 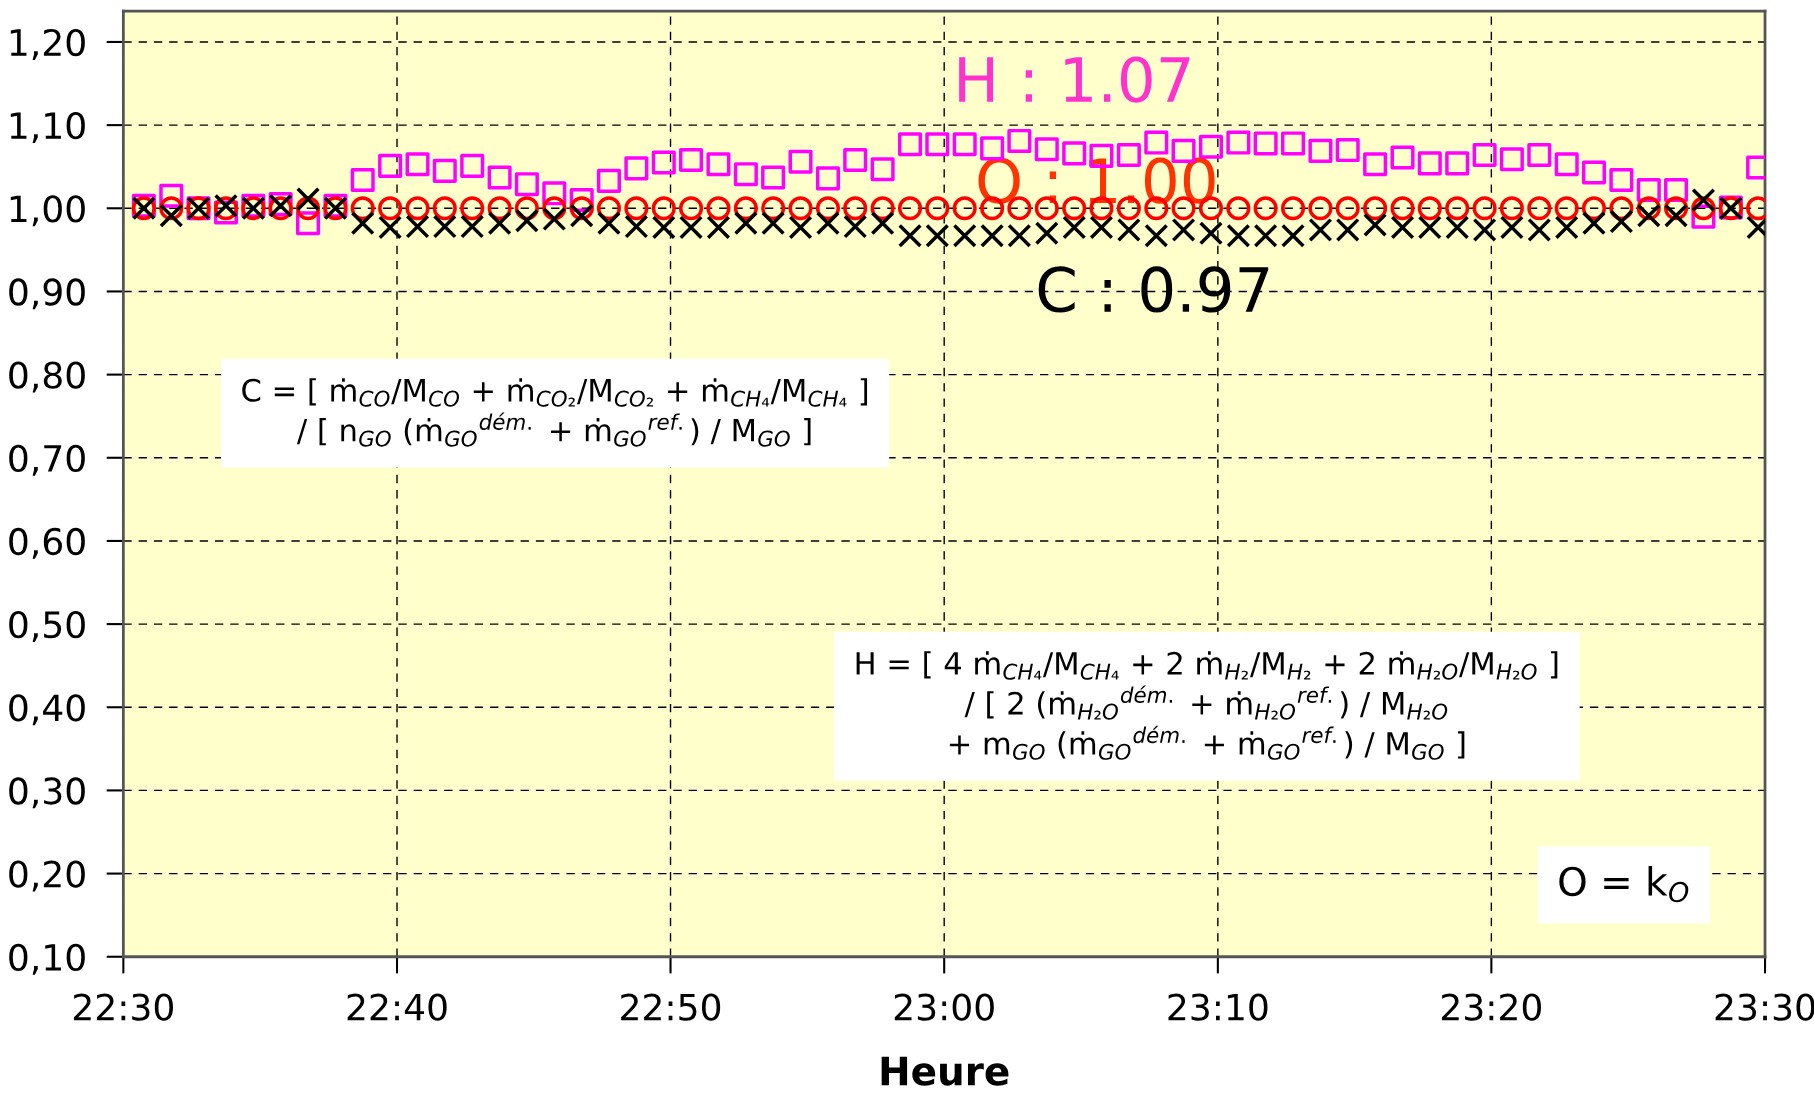 What do you see at coordinates (47, 128) in the screenshot?
I see `y-tick-label: 1,10` at bounding box center [47, 128].